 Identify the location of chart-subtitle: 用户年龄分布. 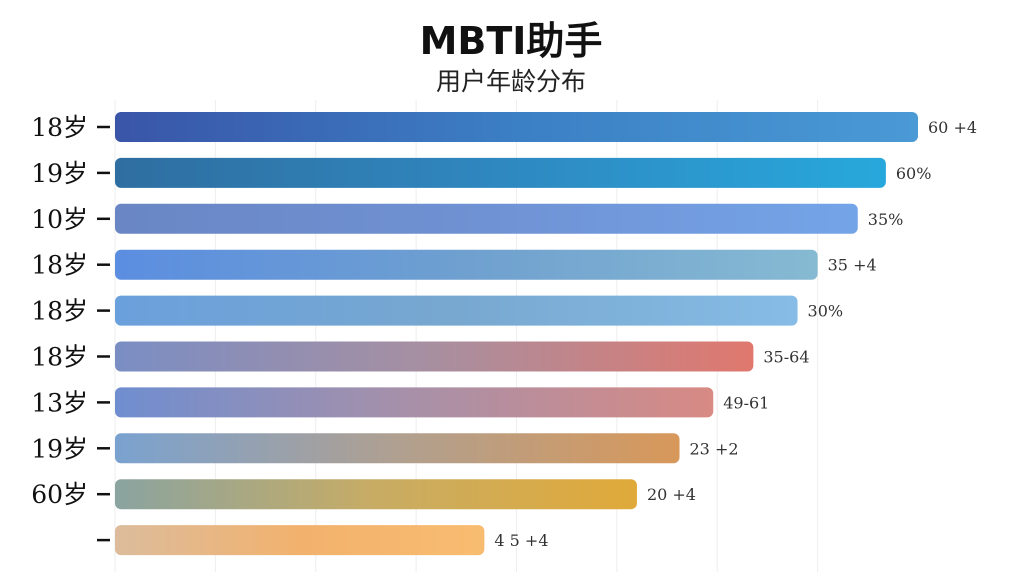
(510, 81).